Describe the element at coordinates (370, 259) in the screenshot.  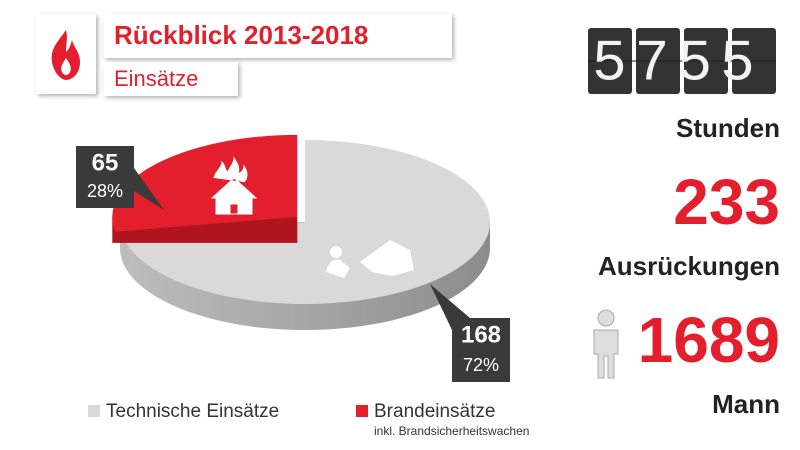
I see `car-icon` at that location.